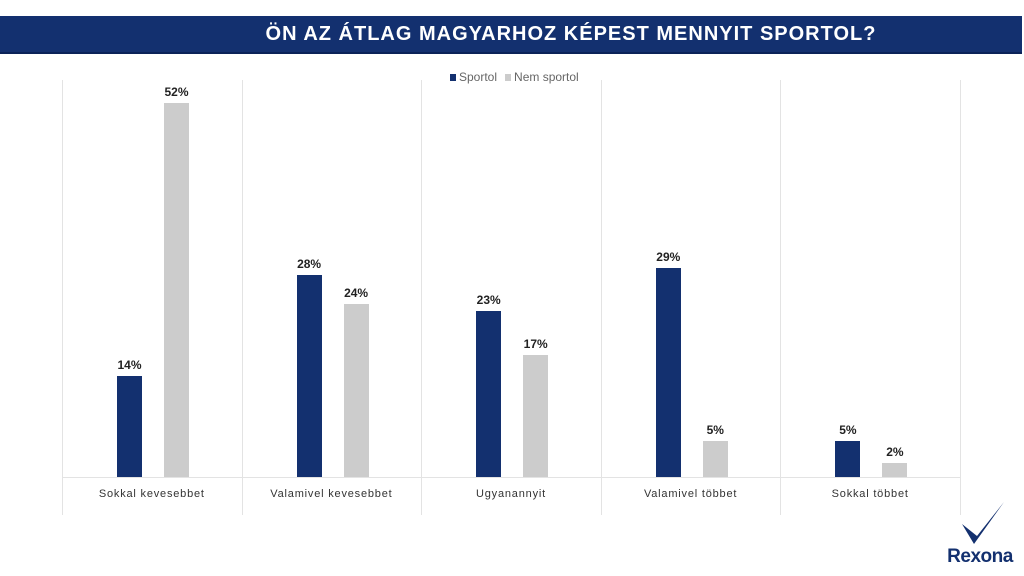  I want to click on data-label: 23%, so click(488, 300).